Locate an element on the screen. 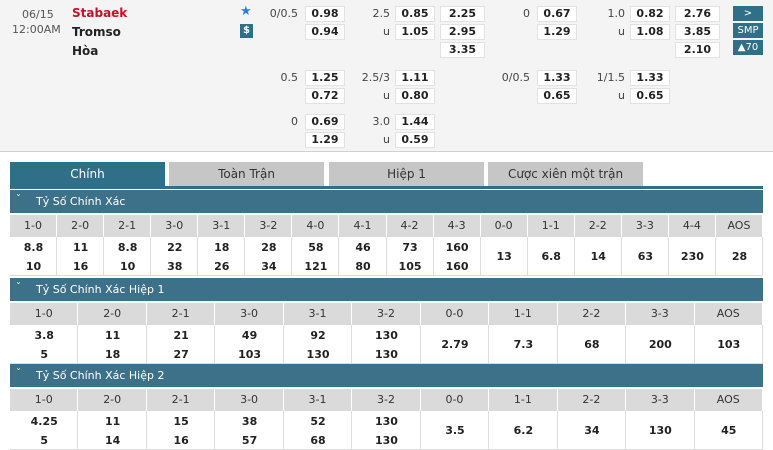  odds: 0.85 is located at coordinates (415, 14).